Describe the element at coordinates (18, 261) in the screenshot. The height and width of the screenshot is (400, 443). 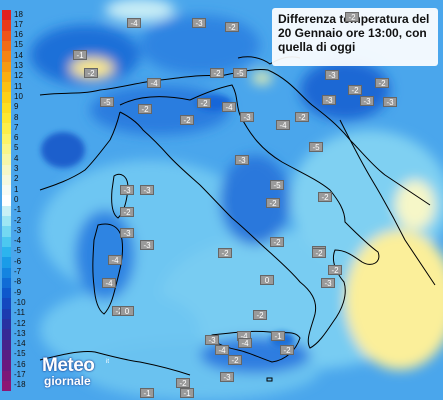
I see `legend-value-label: -6` at that location.